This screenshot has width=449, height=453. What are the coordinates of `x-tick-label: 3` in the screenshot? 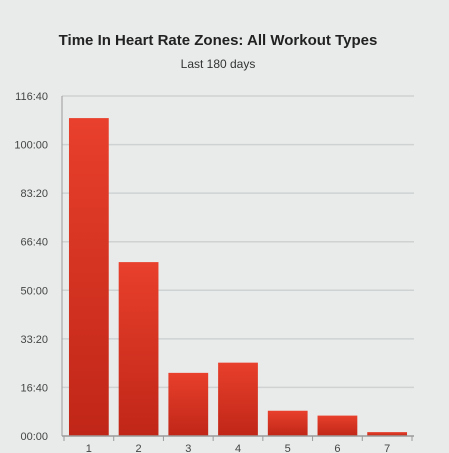 It's located at (188, 448).